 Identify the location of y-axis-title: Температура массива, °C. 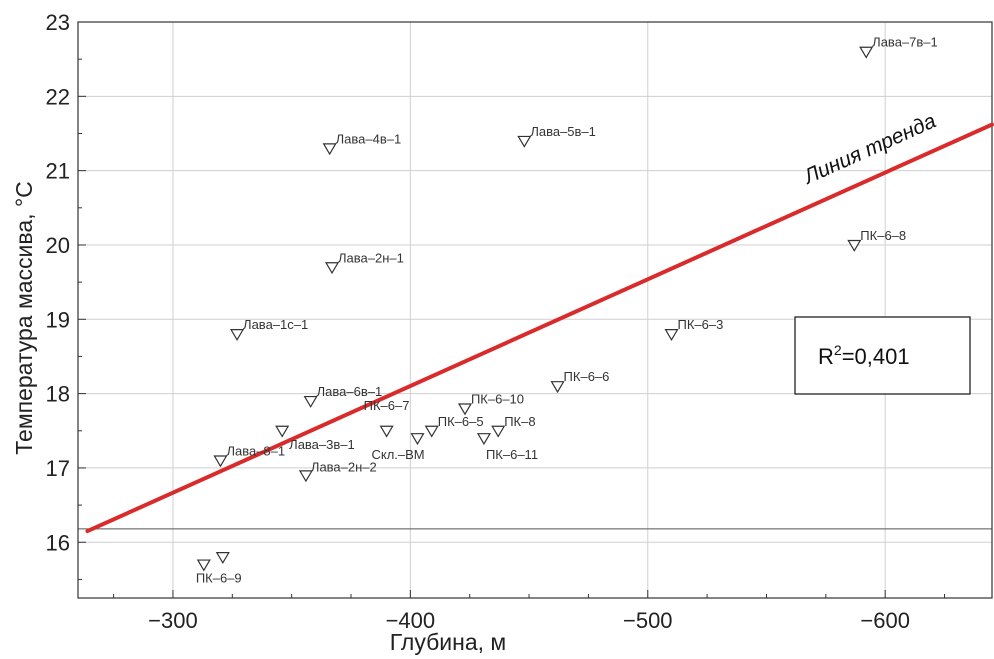
(24, 317).